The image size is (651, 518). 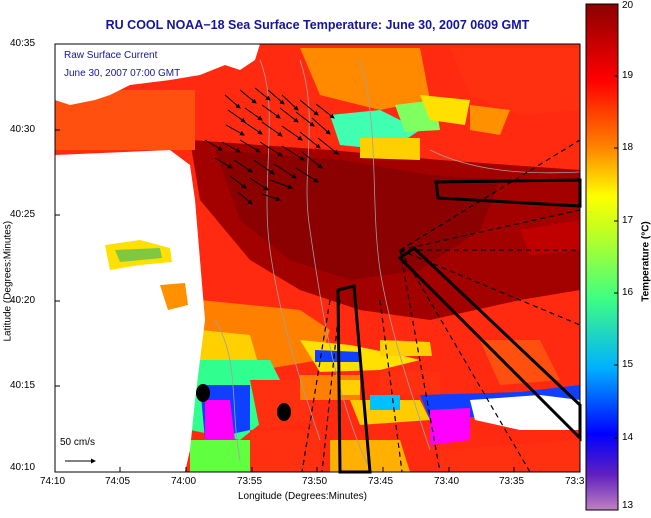 What do you see at coordinates (8, 281) in the screenshot?
I see `y-axis-label: Latitude (Degrees:Minutes)` at bounding box center [8, 281].